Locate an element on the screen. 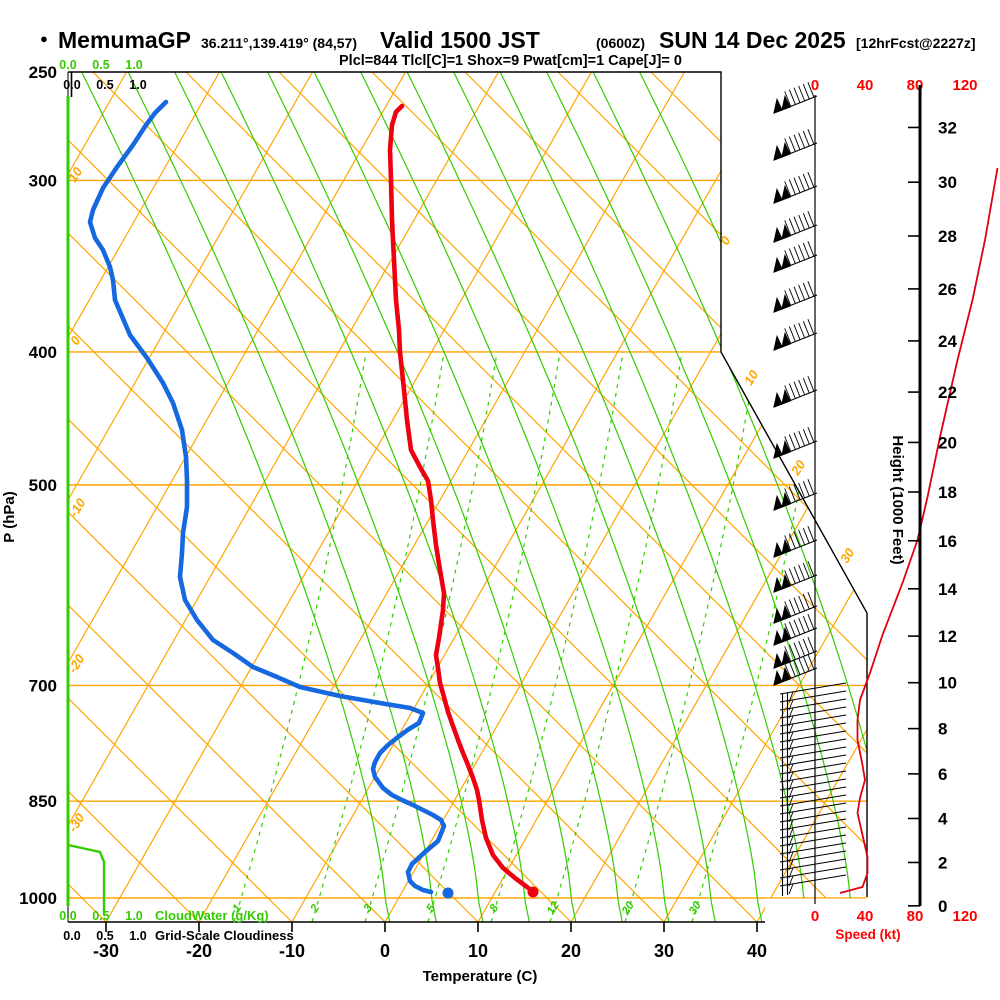 The width and height of the screenshot is (1000, 1000). isotherm-label: 10 is located at coordinates (751, 377).